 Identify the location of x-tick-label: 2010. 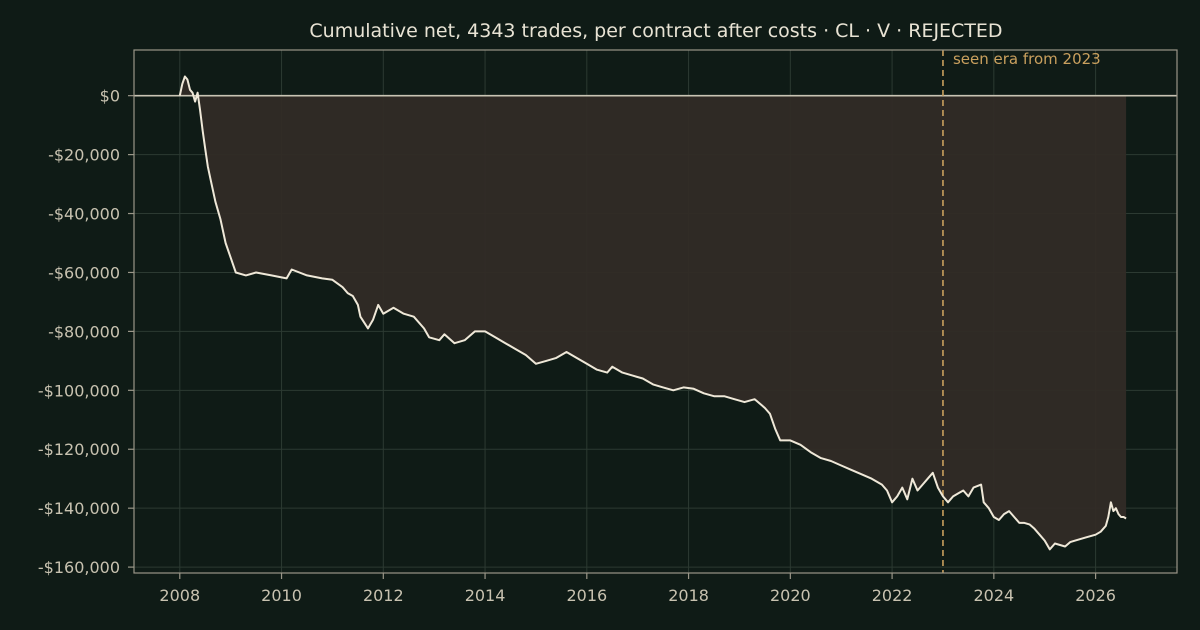
(281, 595).